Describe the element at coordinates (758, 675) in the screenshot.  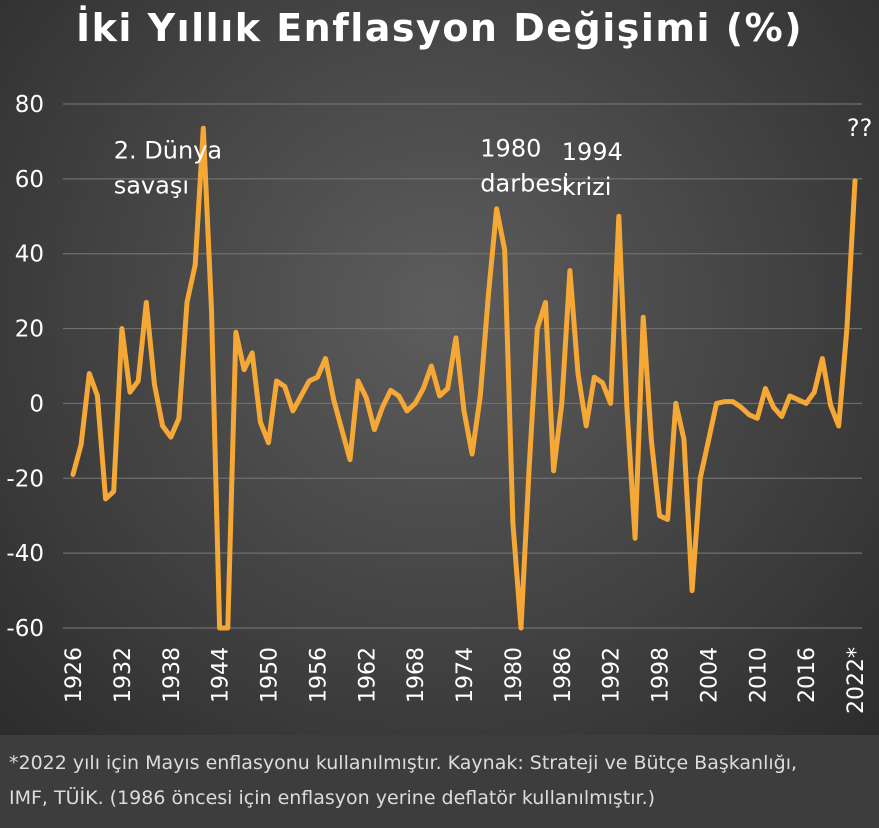
I see `x-tick-label: 2010` at that location.